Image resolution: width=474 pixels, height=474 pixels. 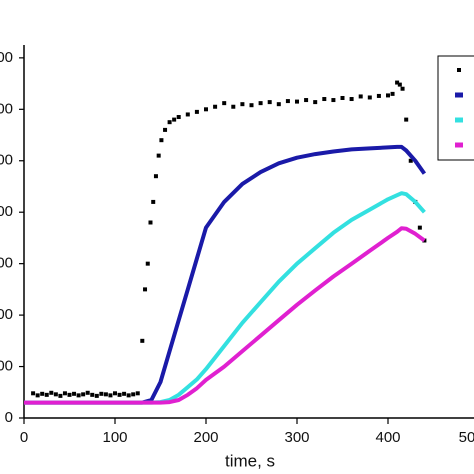 I want to click on y-tick-label: 0, so click(x=9, y=417).